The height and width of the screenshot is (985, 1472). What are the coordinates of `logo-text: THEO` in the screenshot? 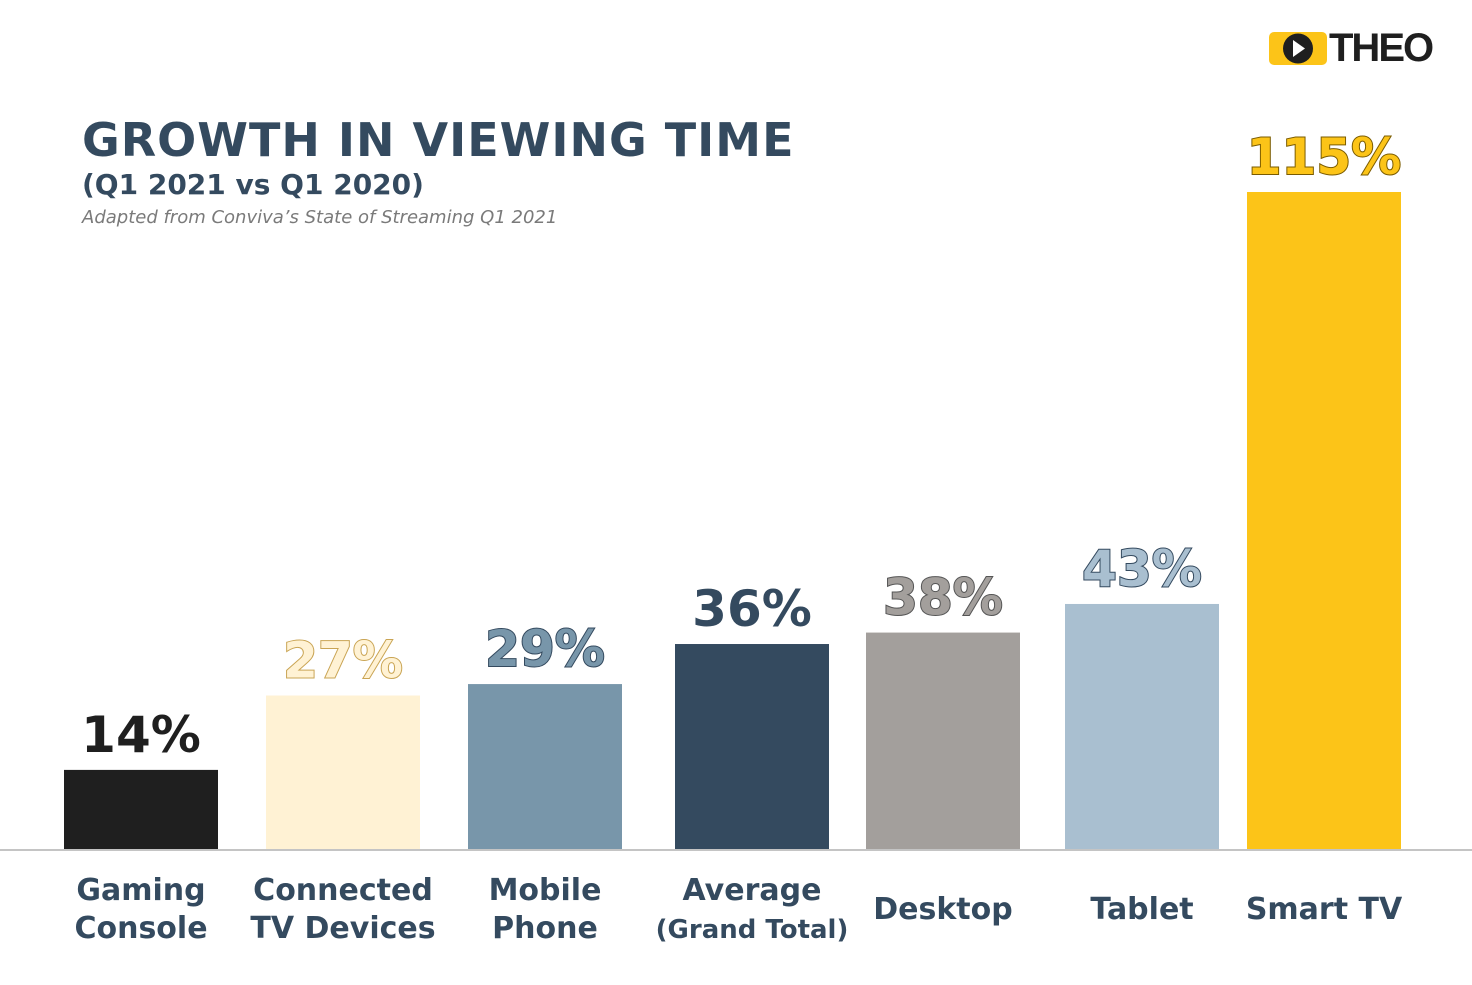 It's located at (1381, 48).